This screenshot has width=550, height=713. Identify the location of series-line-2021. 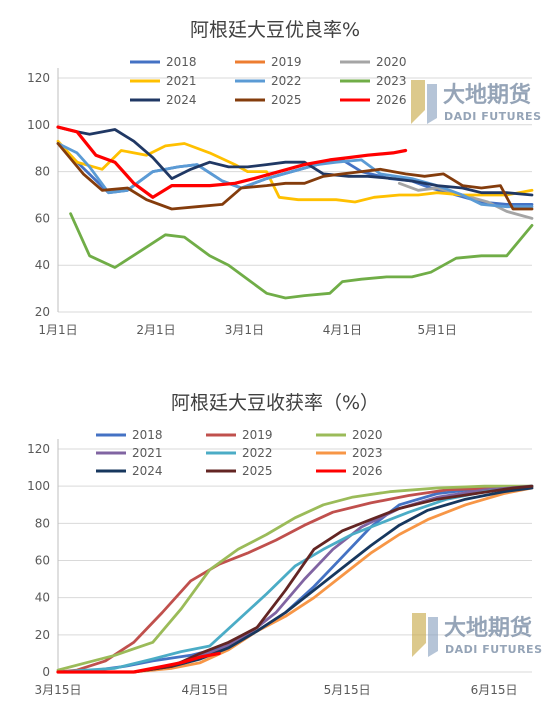
(295, 171).